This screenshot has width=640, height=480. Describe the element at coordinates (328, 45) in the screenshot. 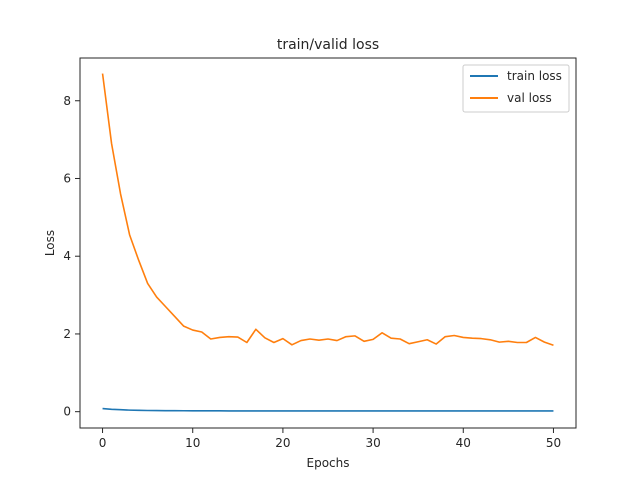

I see `chart-title: train/valid loss` at that location.